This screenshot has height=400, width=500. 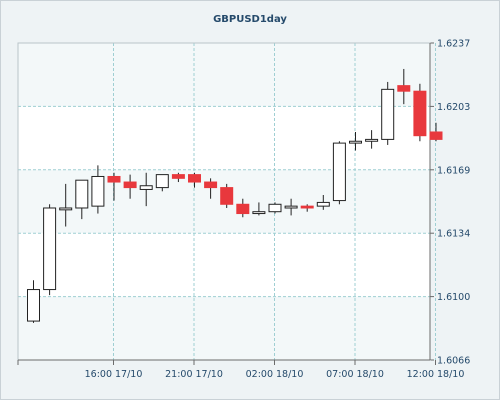 I want to click on x-tick-label: 02:00 18/10, so click(x=275, y=374).